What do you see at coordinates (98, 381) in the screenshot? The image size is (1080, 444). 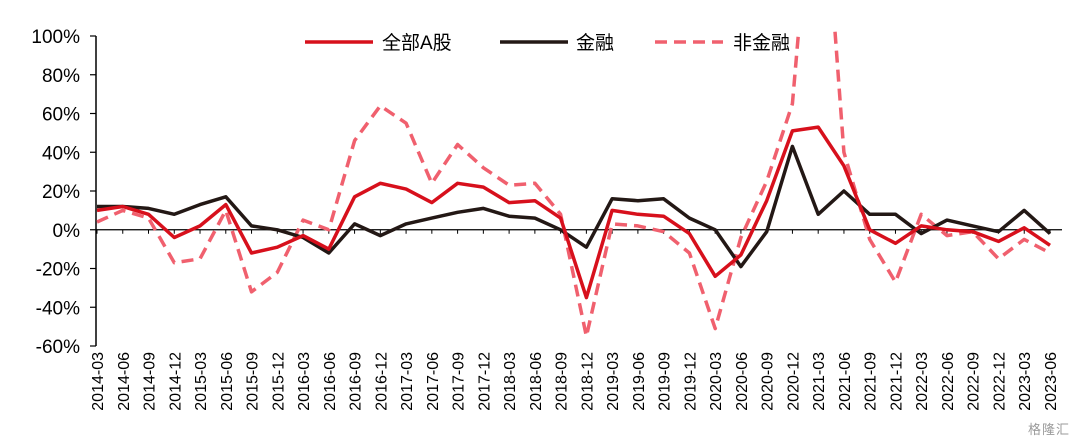 I see `x-tick-label: 2014-03` at bounding box center [98, 381].